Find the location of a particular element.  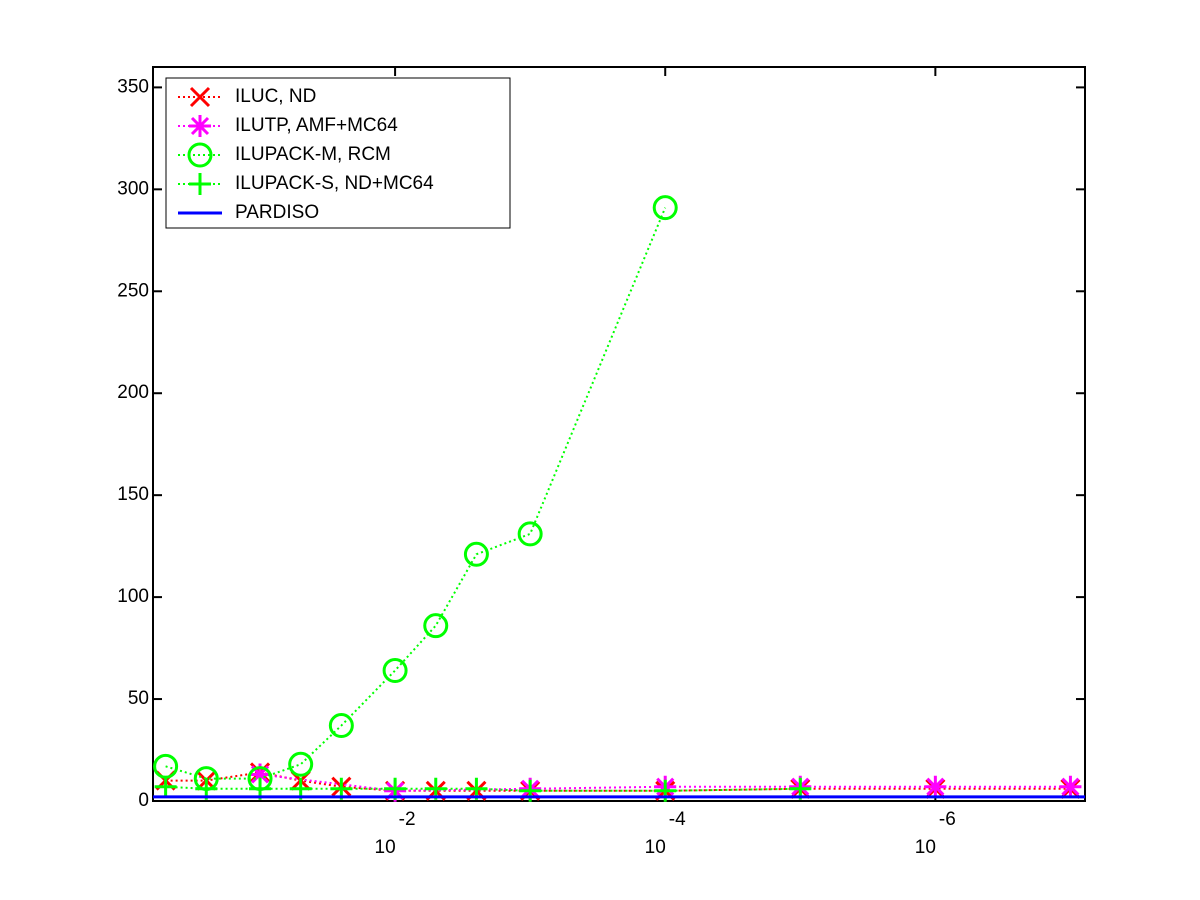

y-tick-label: 100 is located at coordinates (133, 596).